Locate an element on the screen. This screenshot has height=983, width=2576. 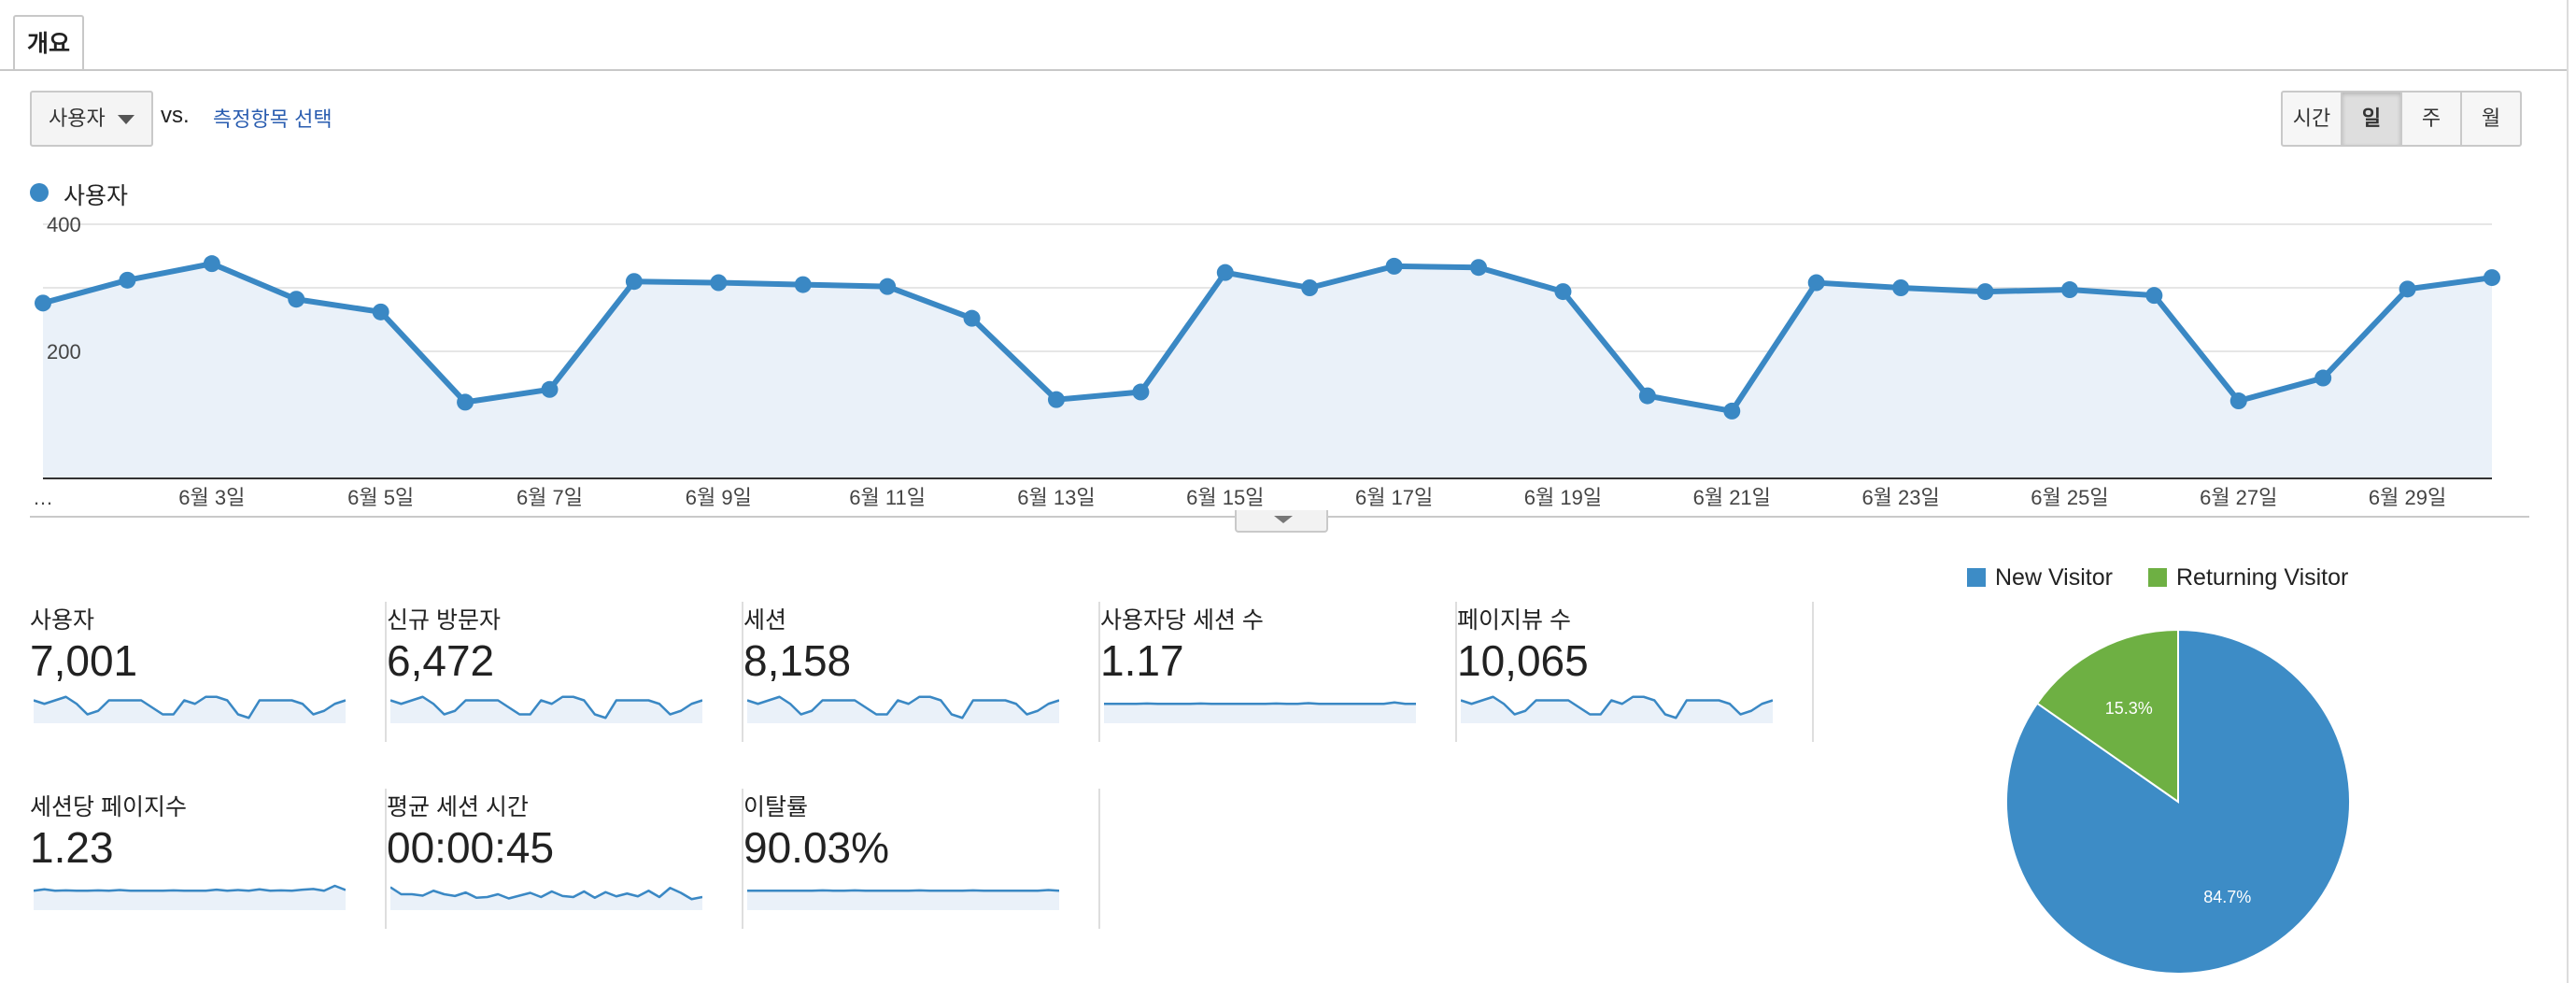
metric-select-dropdown: 사용자 is located at coordinates (91, 119).